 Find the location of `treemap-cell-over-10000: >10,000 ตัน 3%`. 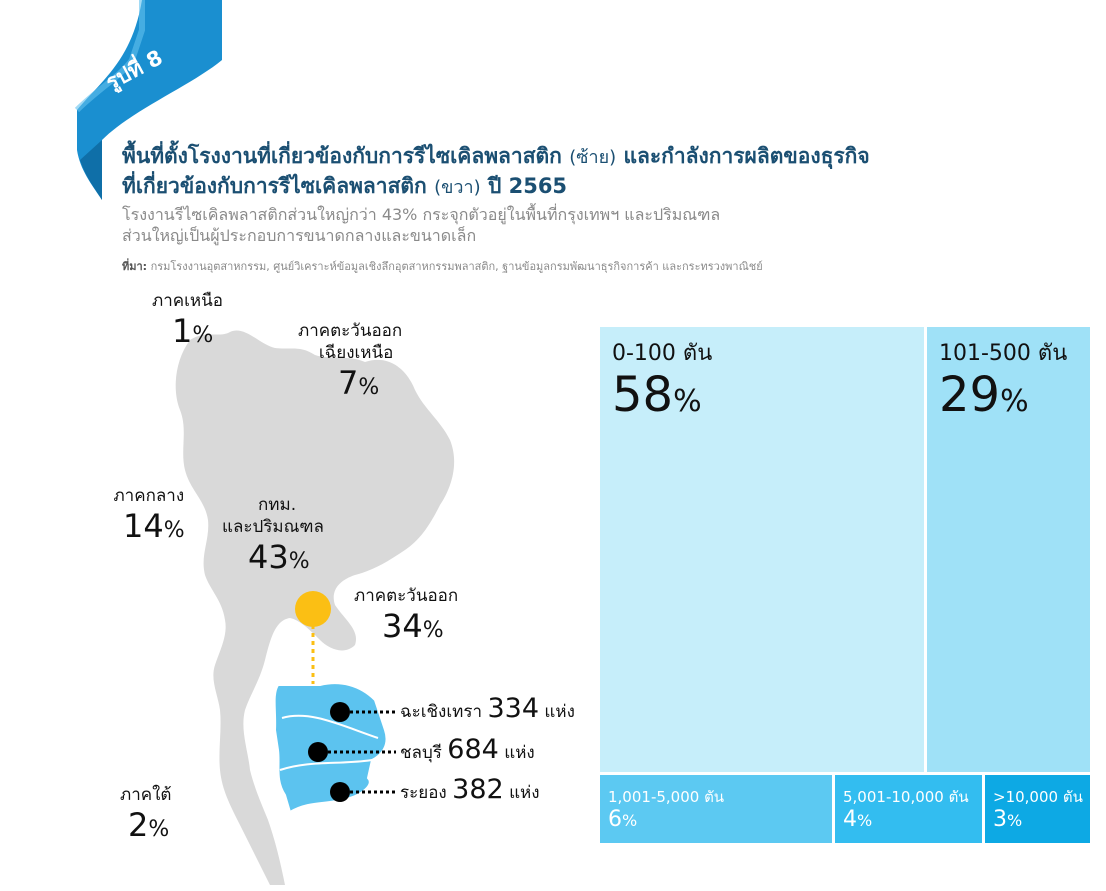

treemap-cell-over-10000: >10,000 ตัน 3% is located at coordinates (1037, 809).